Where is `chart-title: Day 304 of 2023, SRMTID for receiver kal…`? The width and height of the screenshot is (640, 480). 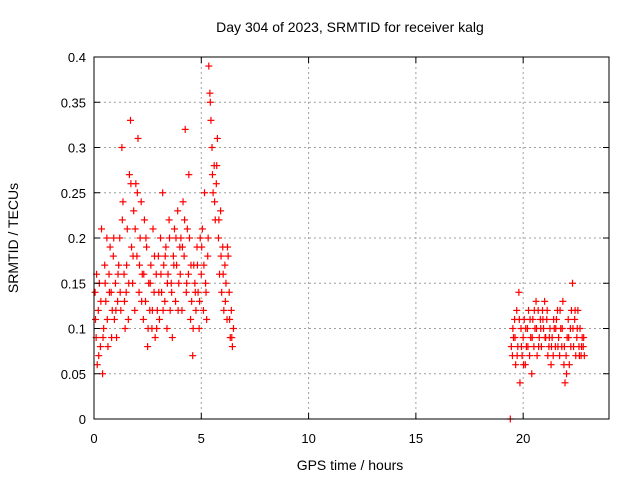 chart-title: Day 304 of 2023, SRMTID for receiver kal… is located at coordinates (350, 27).